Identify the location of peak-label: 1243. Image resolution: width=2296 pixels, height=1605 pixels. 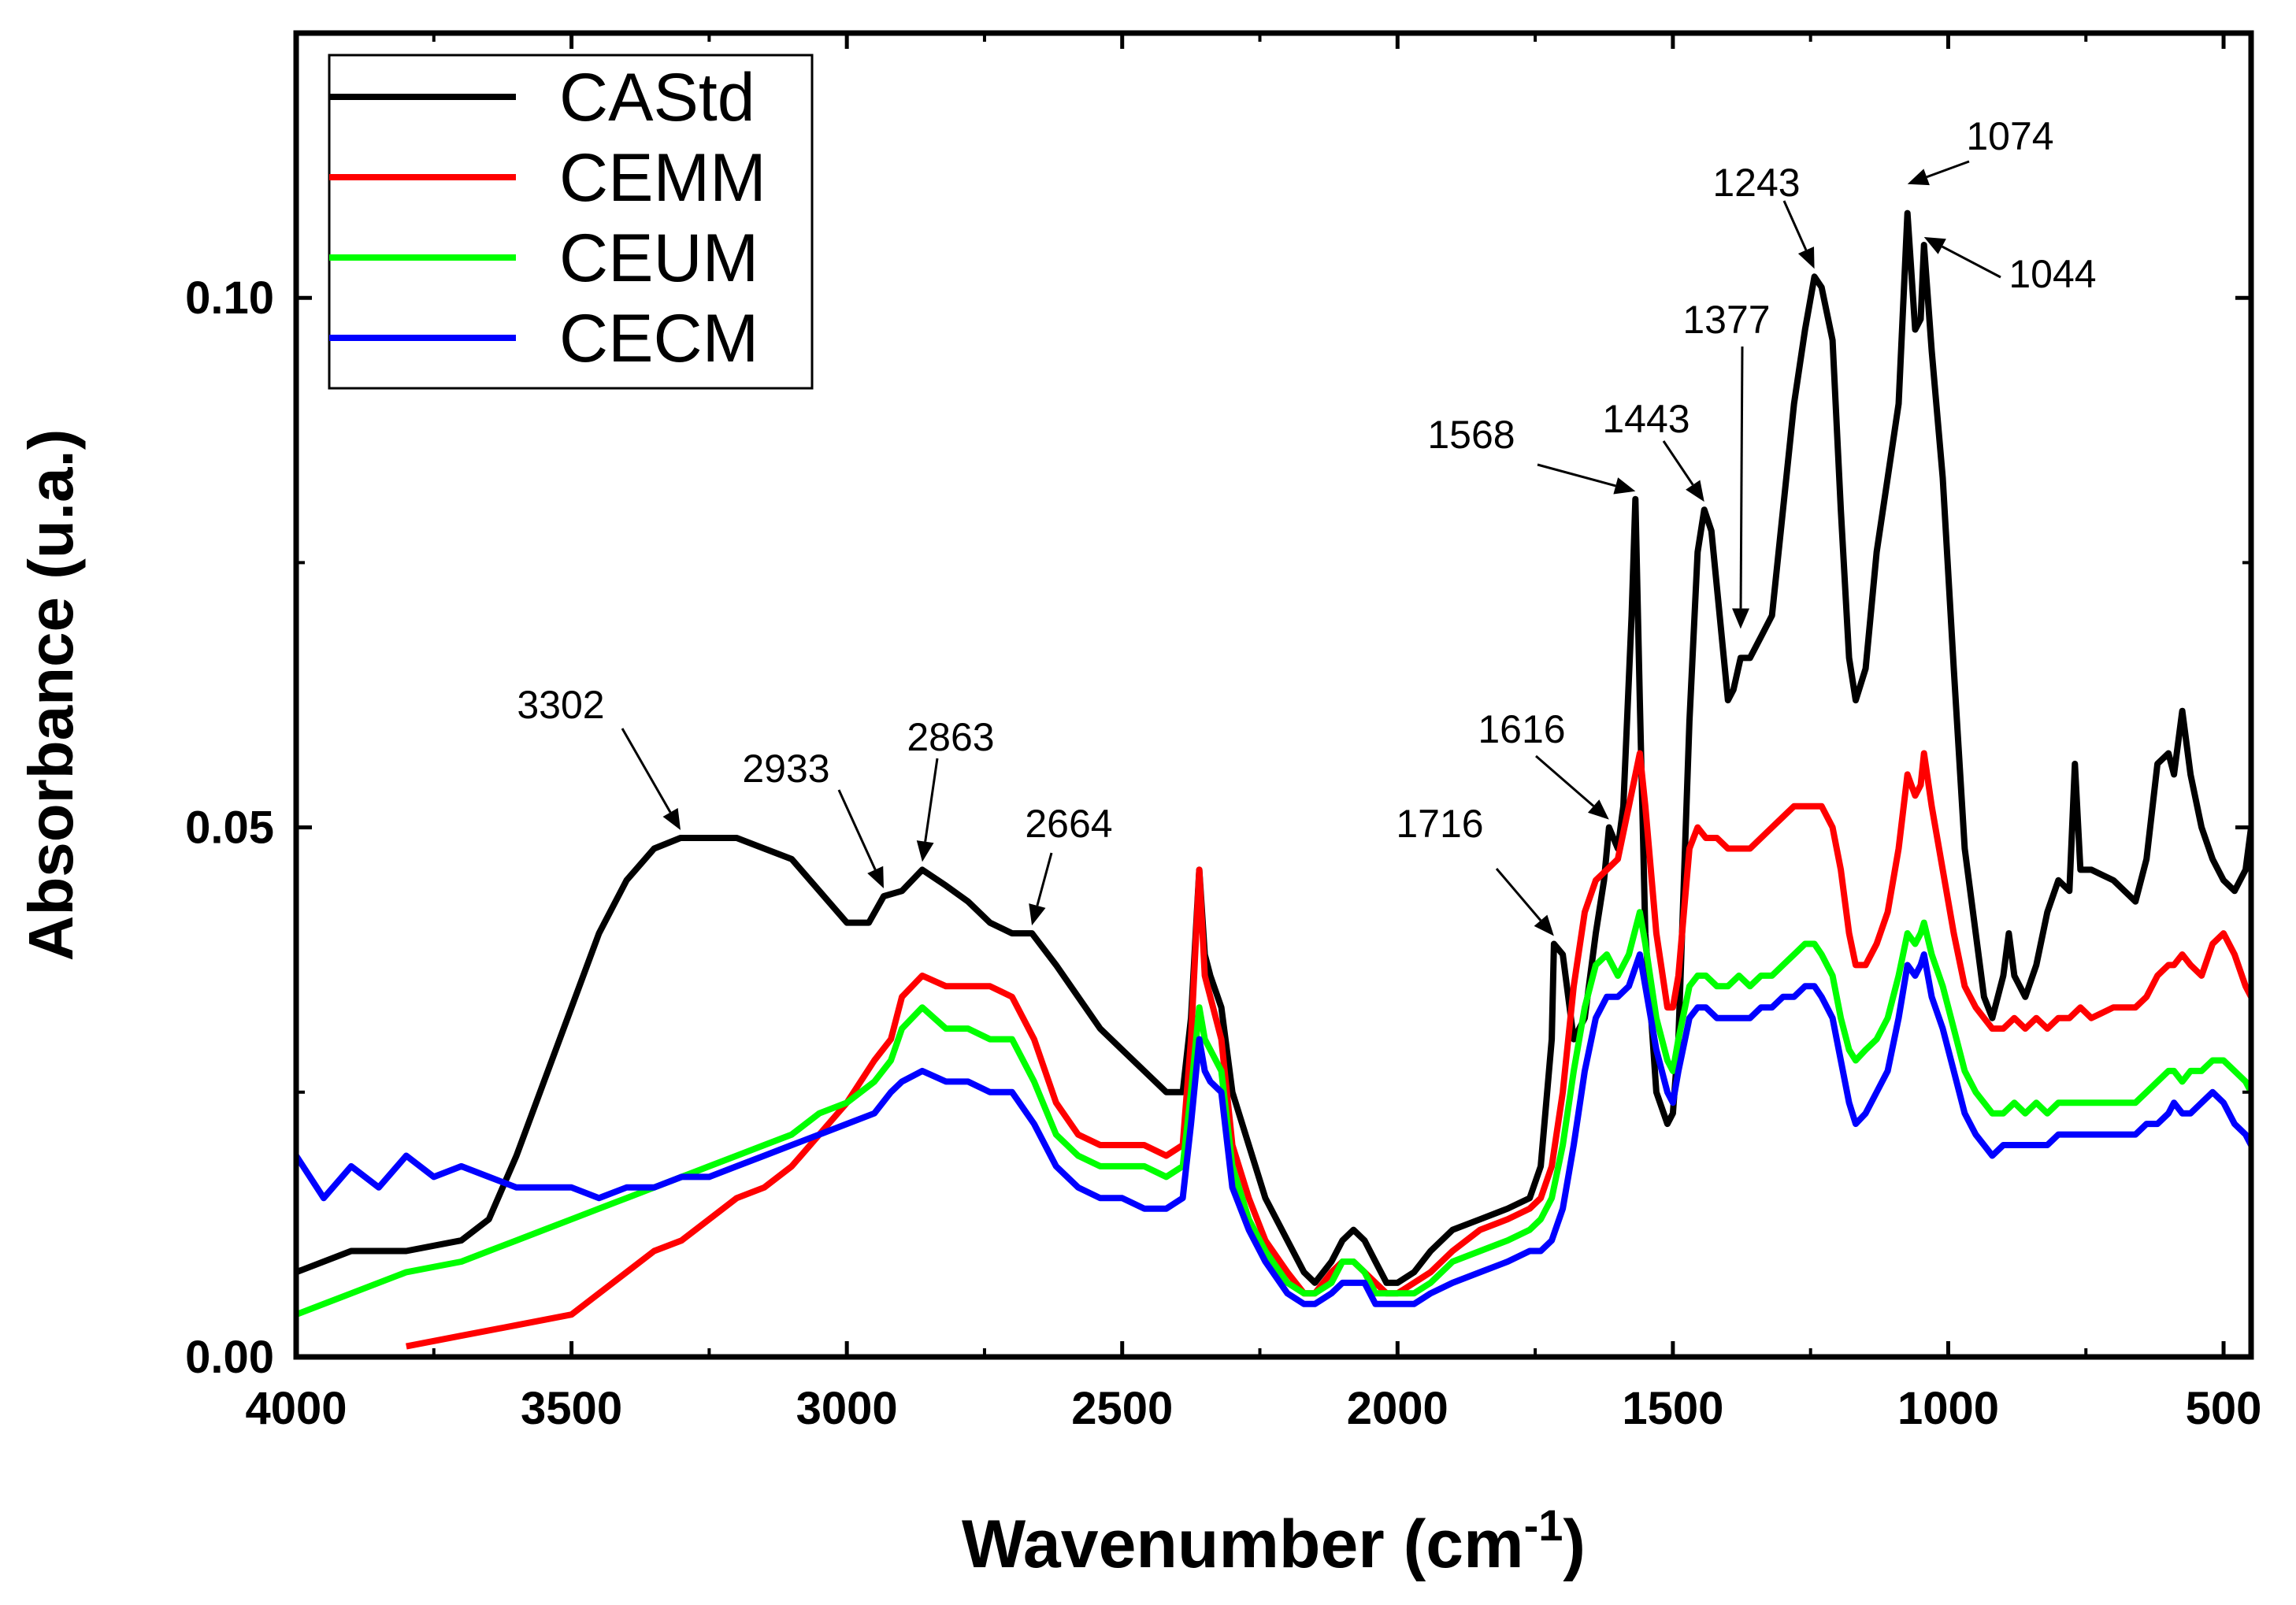
(1756, 183).